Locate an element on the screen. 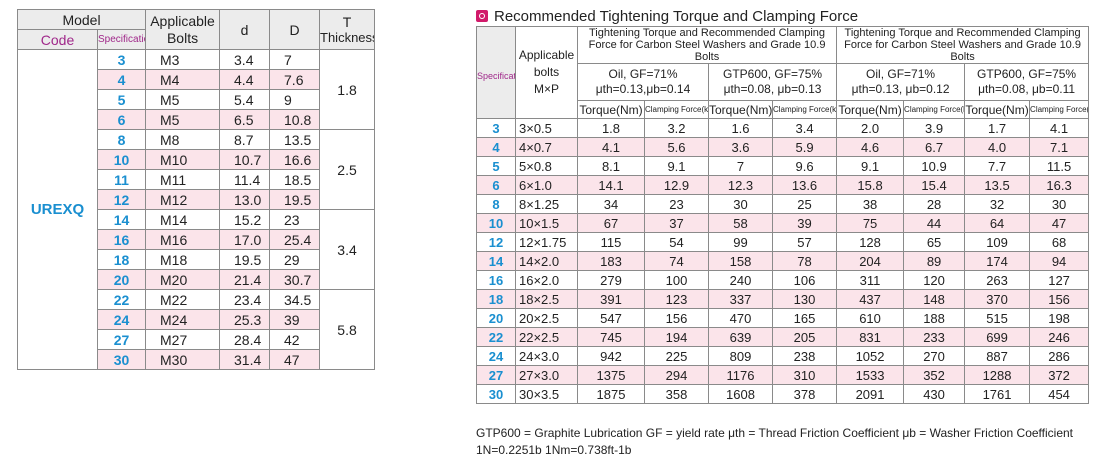 The image size is (1110, 464). clamp-value-cell: 130 is located at coordinates (804, 299).